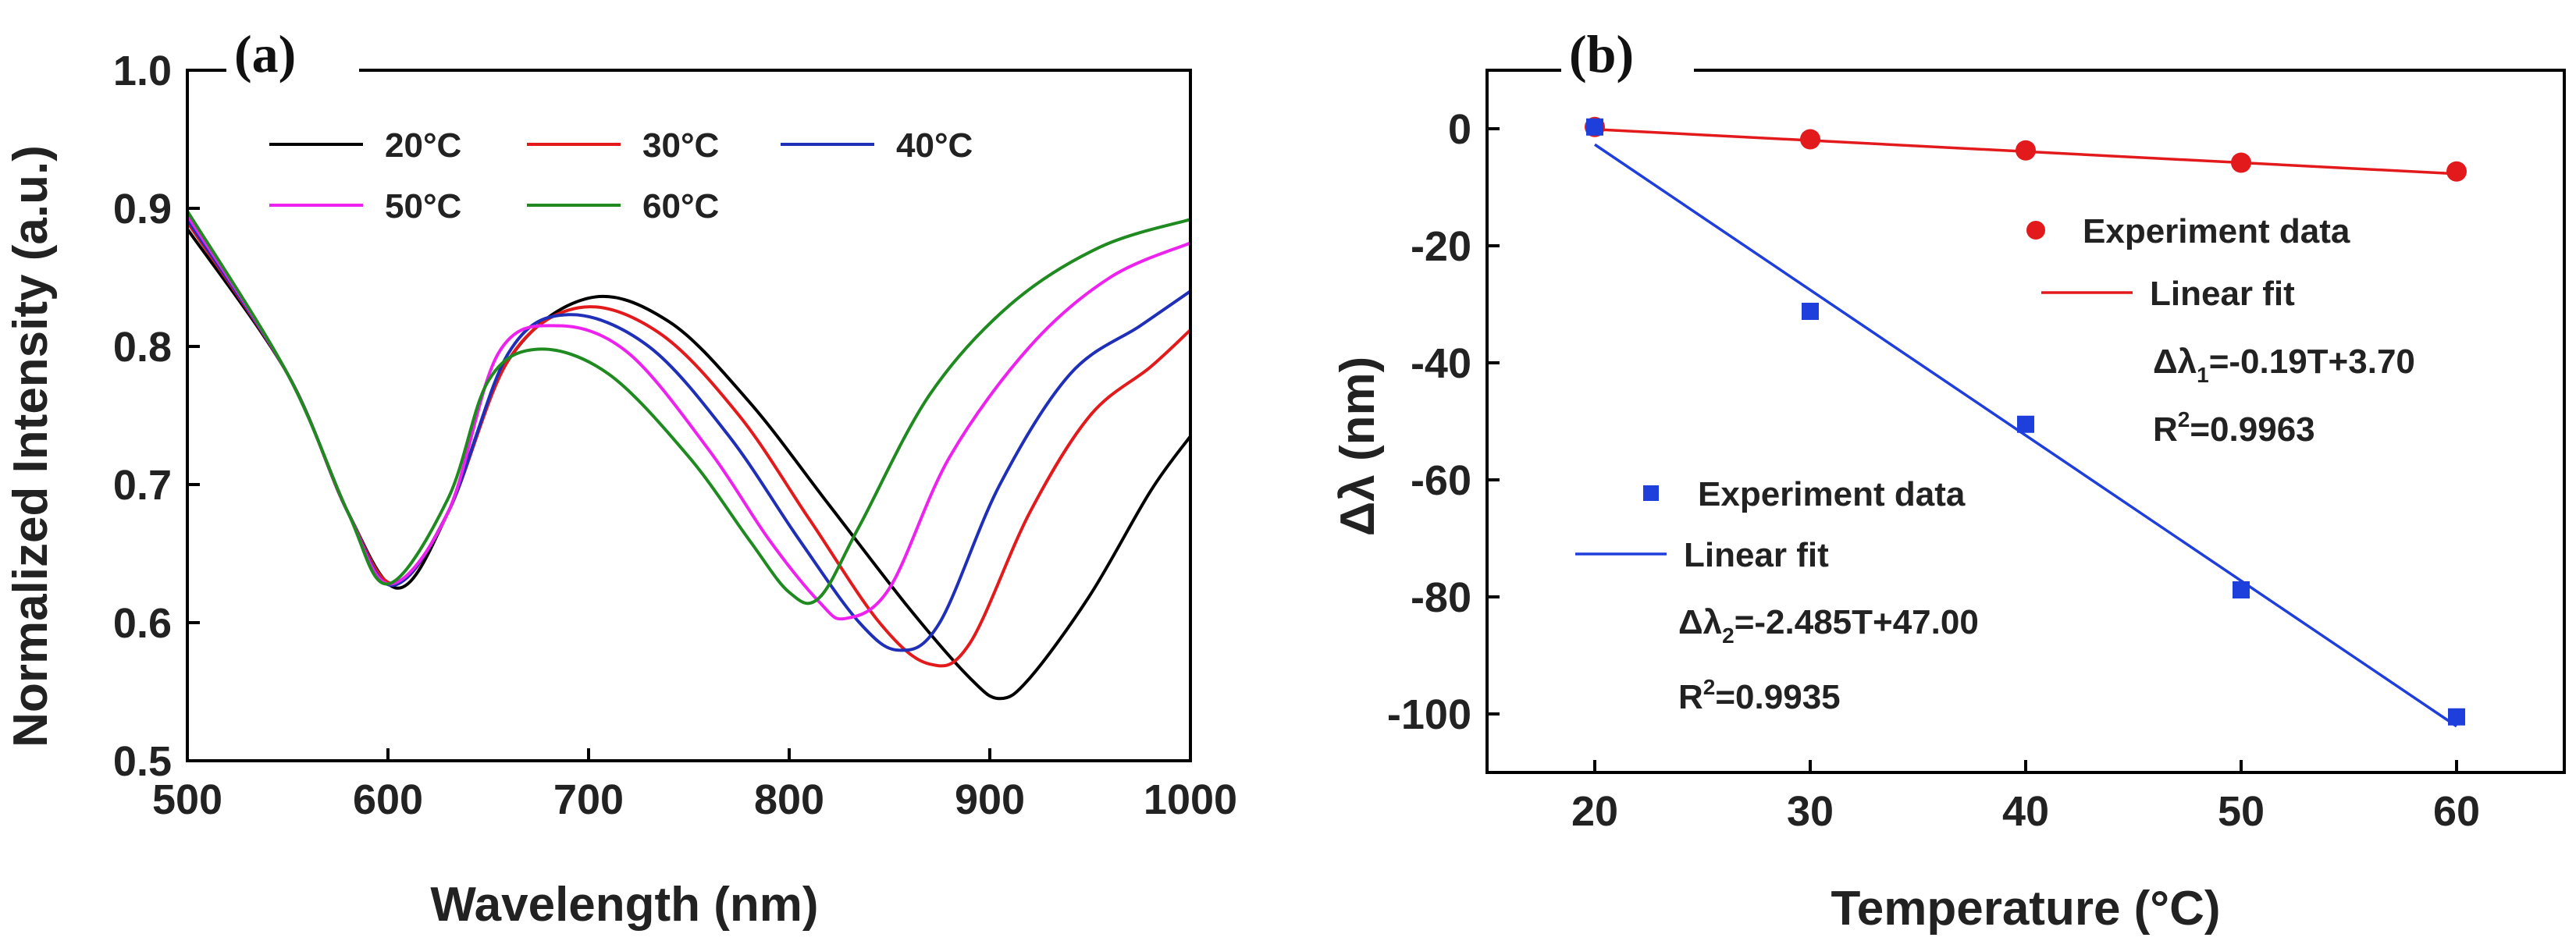 The height and width of the screenshot is (941, 2576). Describe the element at coordinates (142, 71) in the screenshot. I see `panel-a-y-tick-label: 1.0` at that location.